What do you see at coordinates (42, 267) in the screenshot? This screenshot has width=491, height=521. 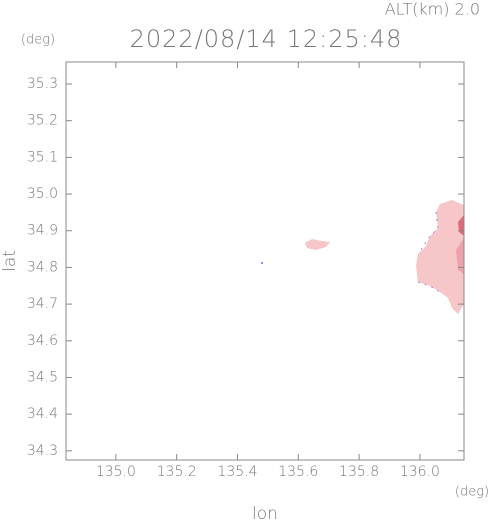 I see `y-tick-label: 34.8` at bounding box center [42, 267].